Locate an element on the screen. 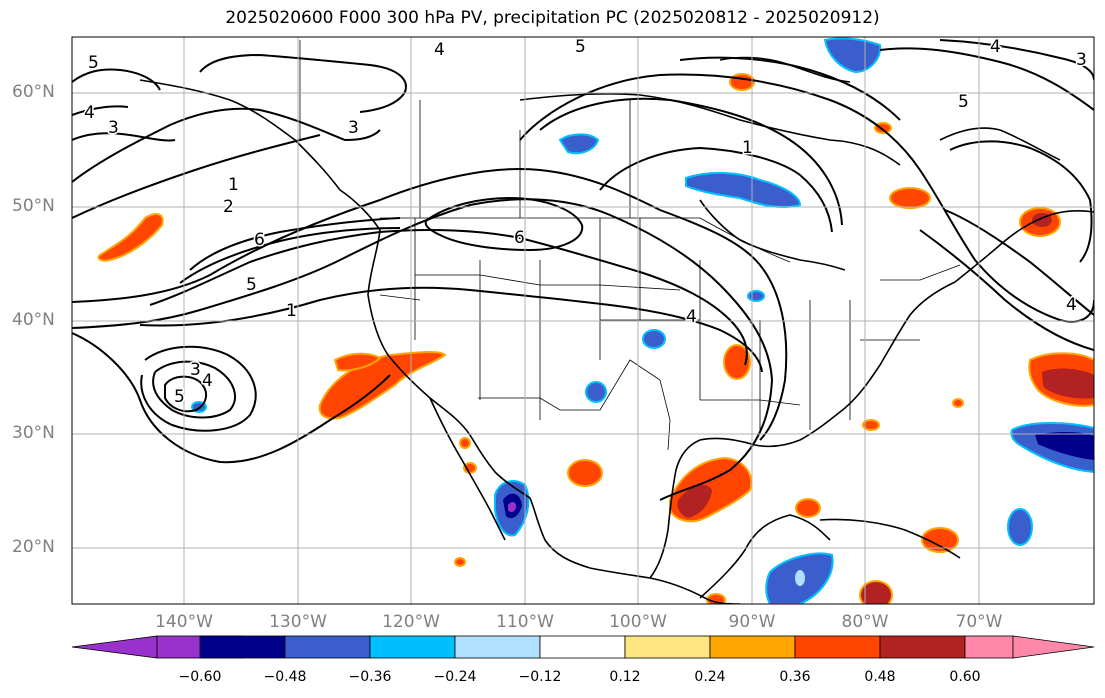 The image size is (1105, 698). colorbar-tick-label: −0.60 is located at coordinates (200, 677).